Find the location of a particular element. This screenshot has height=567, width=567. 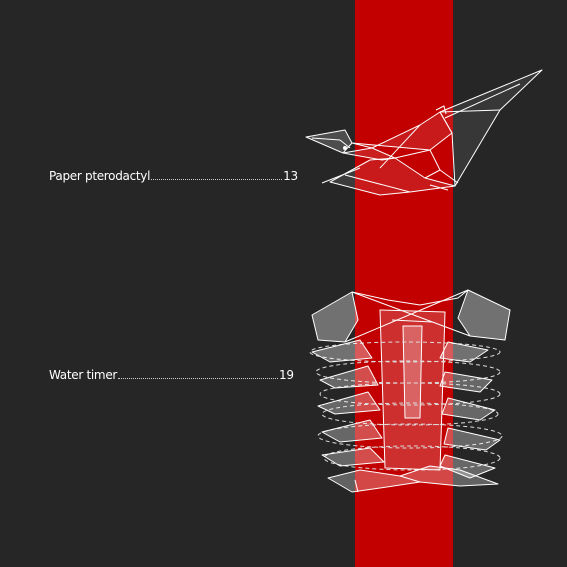

toc-entry-water-timer: Water timer 19 is located at coordinates (171, 375).